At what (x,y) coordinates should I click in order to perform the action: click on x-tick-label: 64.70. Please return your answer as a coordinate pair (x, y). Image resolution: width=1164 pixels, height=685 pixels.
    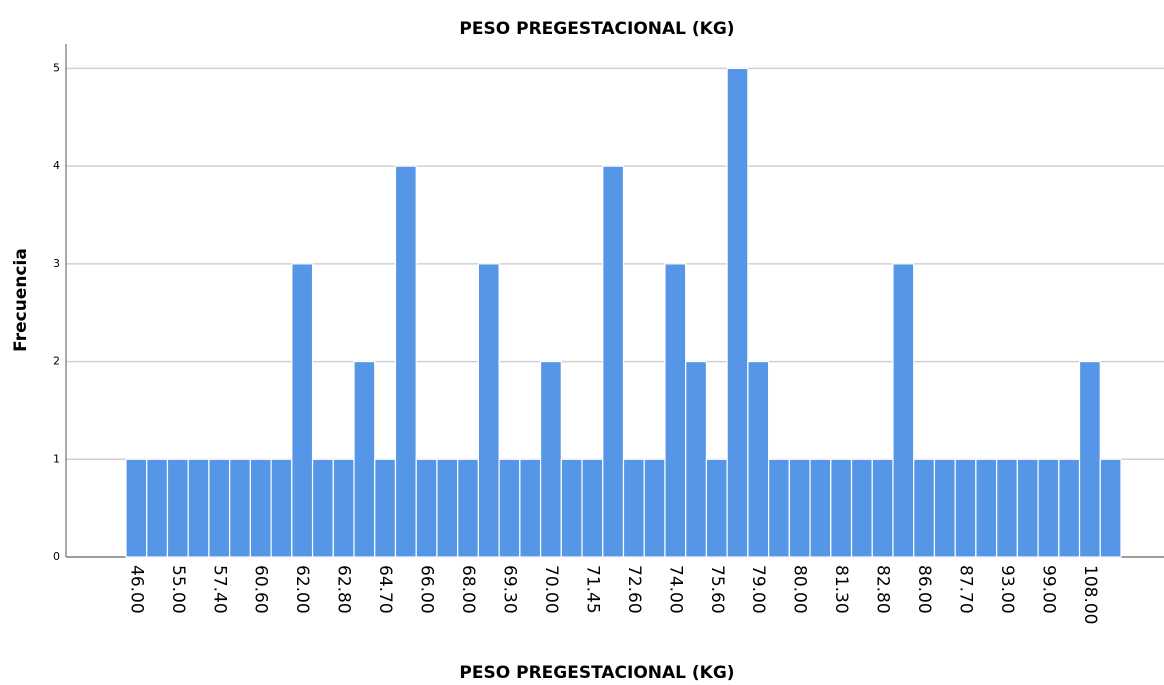
    Looking at the image, I should click on (385, 589).